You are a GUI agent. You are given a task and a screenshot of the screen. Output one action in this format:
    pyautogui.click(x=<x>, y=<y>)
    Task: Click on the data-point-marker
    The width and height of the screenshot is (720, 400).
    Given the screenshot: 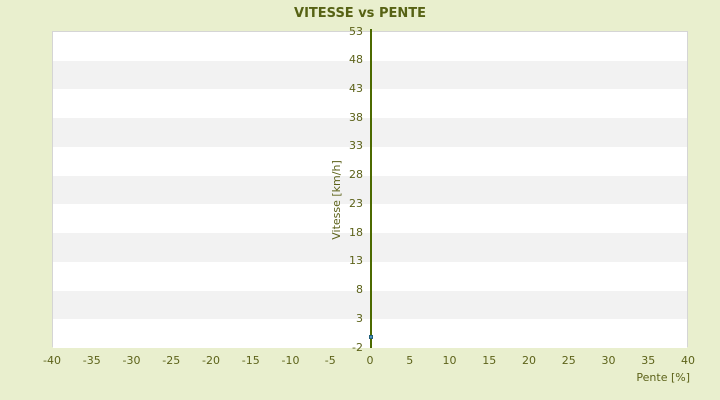 What is the action you would take?
    pyautogui.click(x=371, y=336)
    